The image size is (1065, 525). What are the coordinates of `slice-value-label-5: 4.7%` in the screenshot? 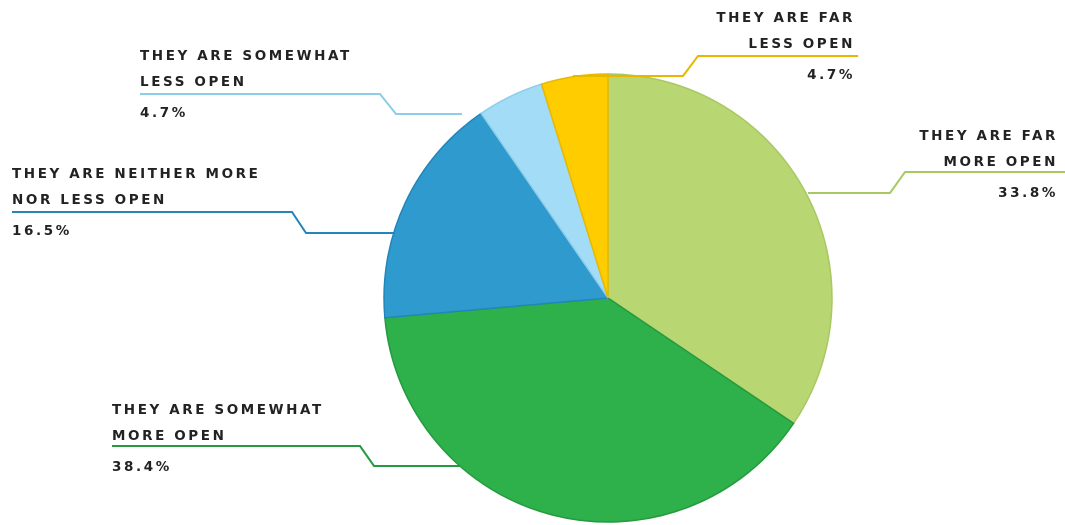 It's located at (831, 75).